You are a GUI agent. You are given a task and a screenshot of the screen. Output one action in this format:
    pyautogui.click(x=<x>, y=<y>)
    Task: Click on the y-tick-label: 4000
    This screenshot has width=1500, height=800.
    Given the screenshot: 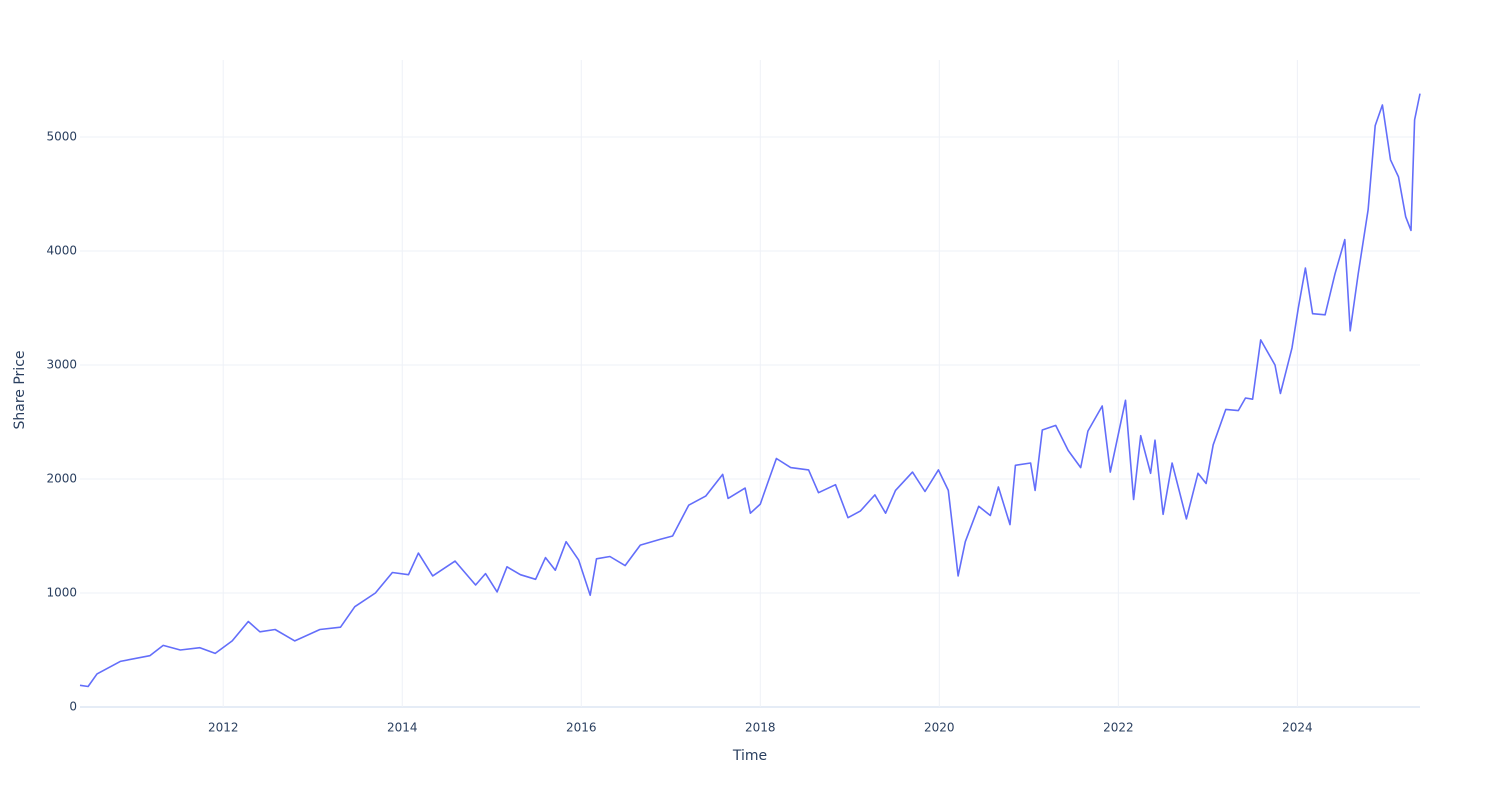 What is the action you would take?
    pyautogui.click(x=61, y=250)
    